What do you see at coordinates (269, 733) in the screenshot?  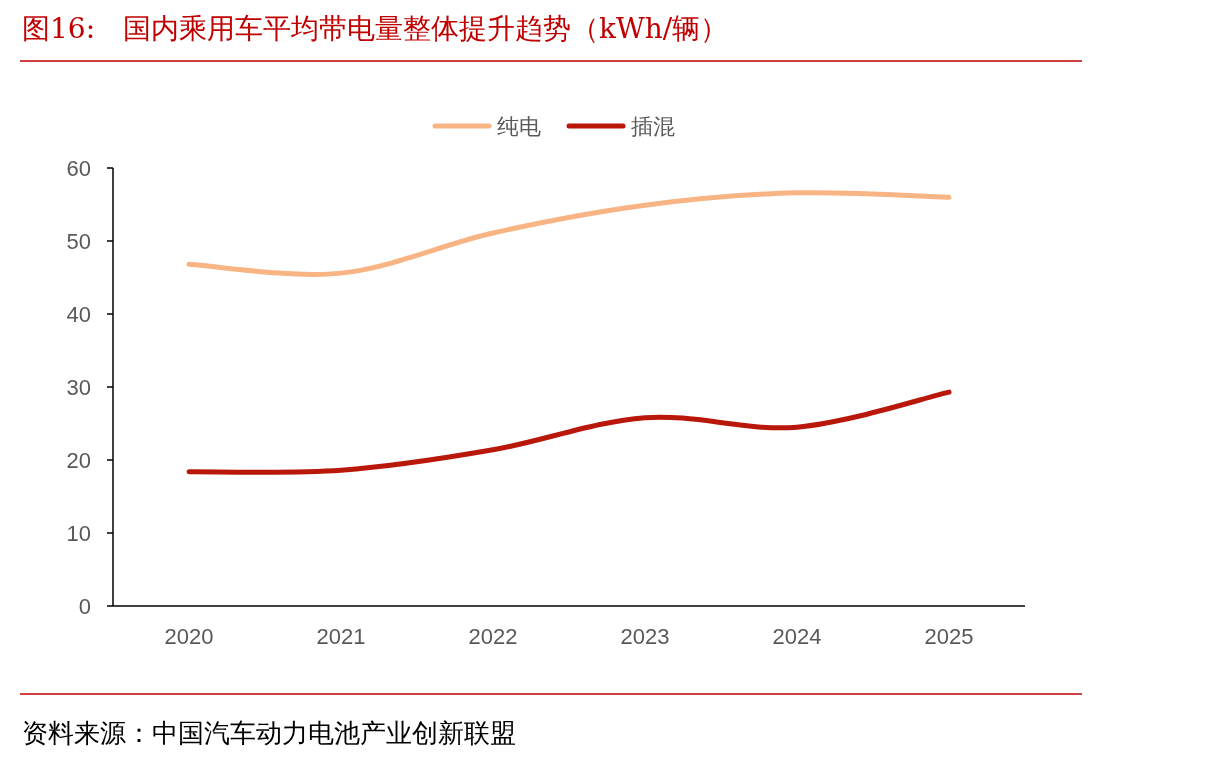 I see `annotation: 资料来源：中国汽车动力电池产业创新联盟` at bounding box center [269, 733].